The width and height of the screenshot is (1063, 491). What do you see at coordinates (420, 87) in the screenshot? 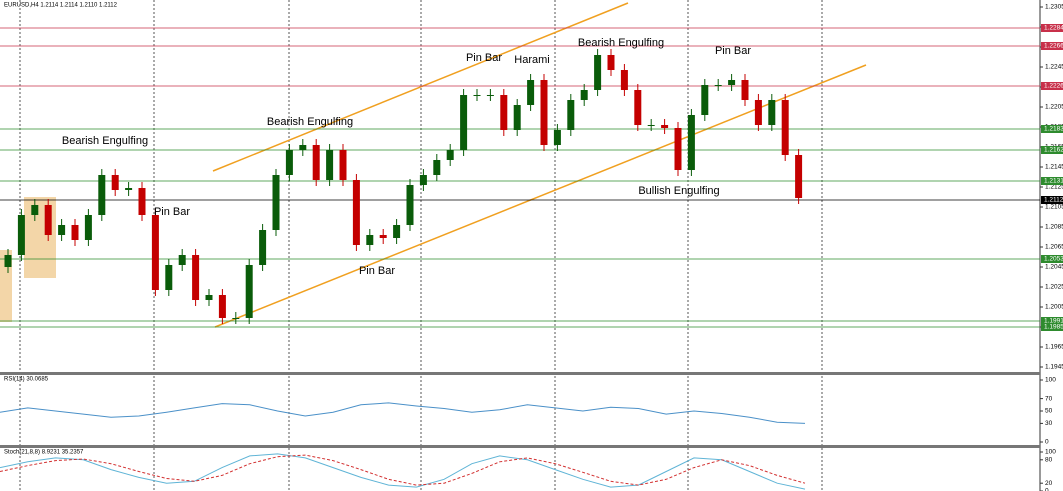
I see `channel-line` at bounding box center [420, 87].